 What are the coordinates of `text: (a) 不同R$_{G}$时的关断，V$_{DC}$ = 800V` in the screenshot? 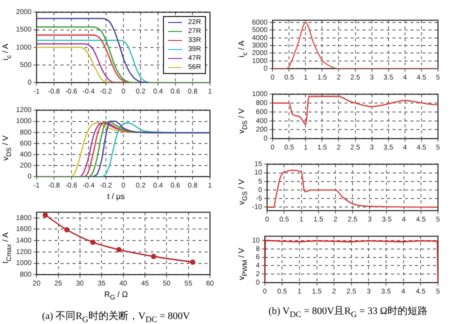 It's located at (116, 317).